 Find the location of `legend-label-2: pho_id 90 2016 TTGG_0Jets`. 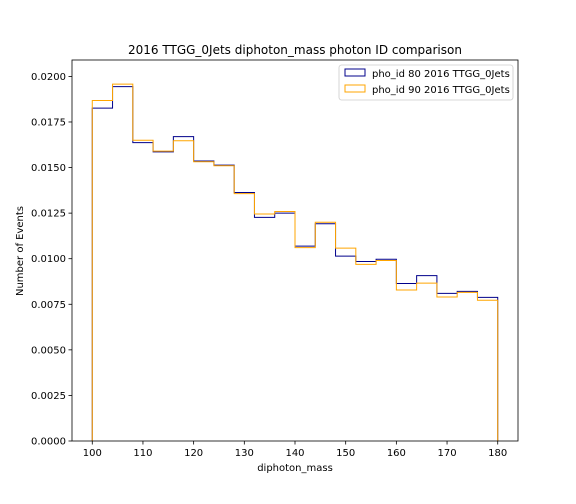

legend-label-2: pho_id 90 2016 TTGG_0Jets is located at coordinates (441, 90).